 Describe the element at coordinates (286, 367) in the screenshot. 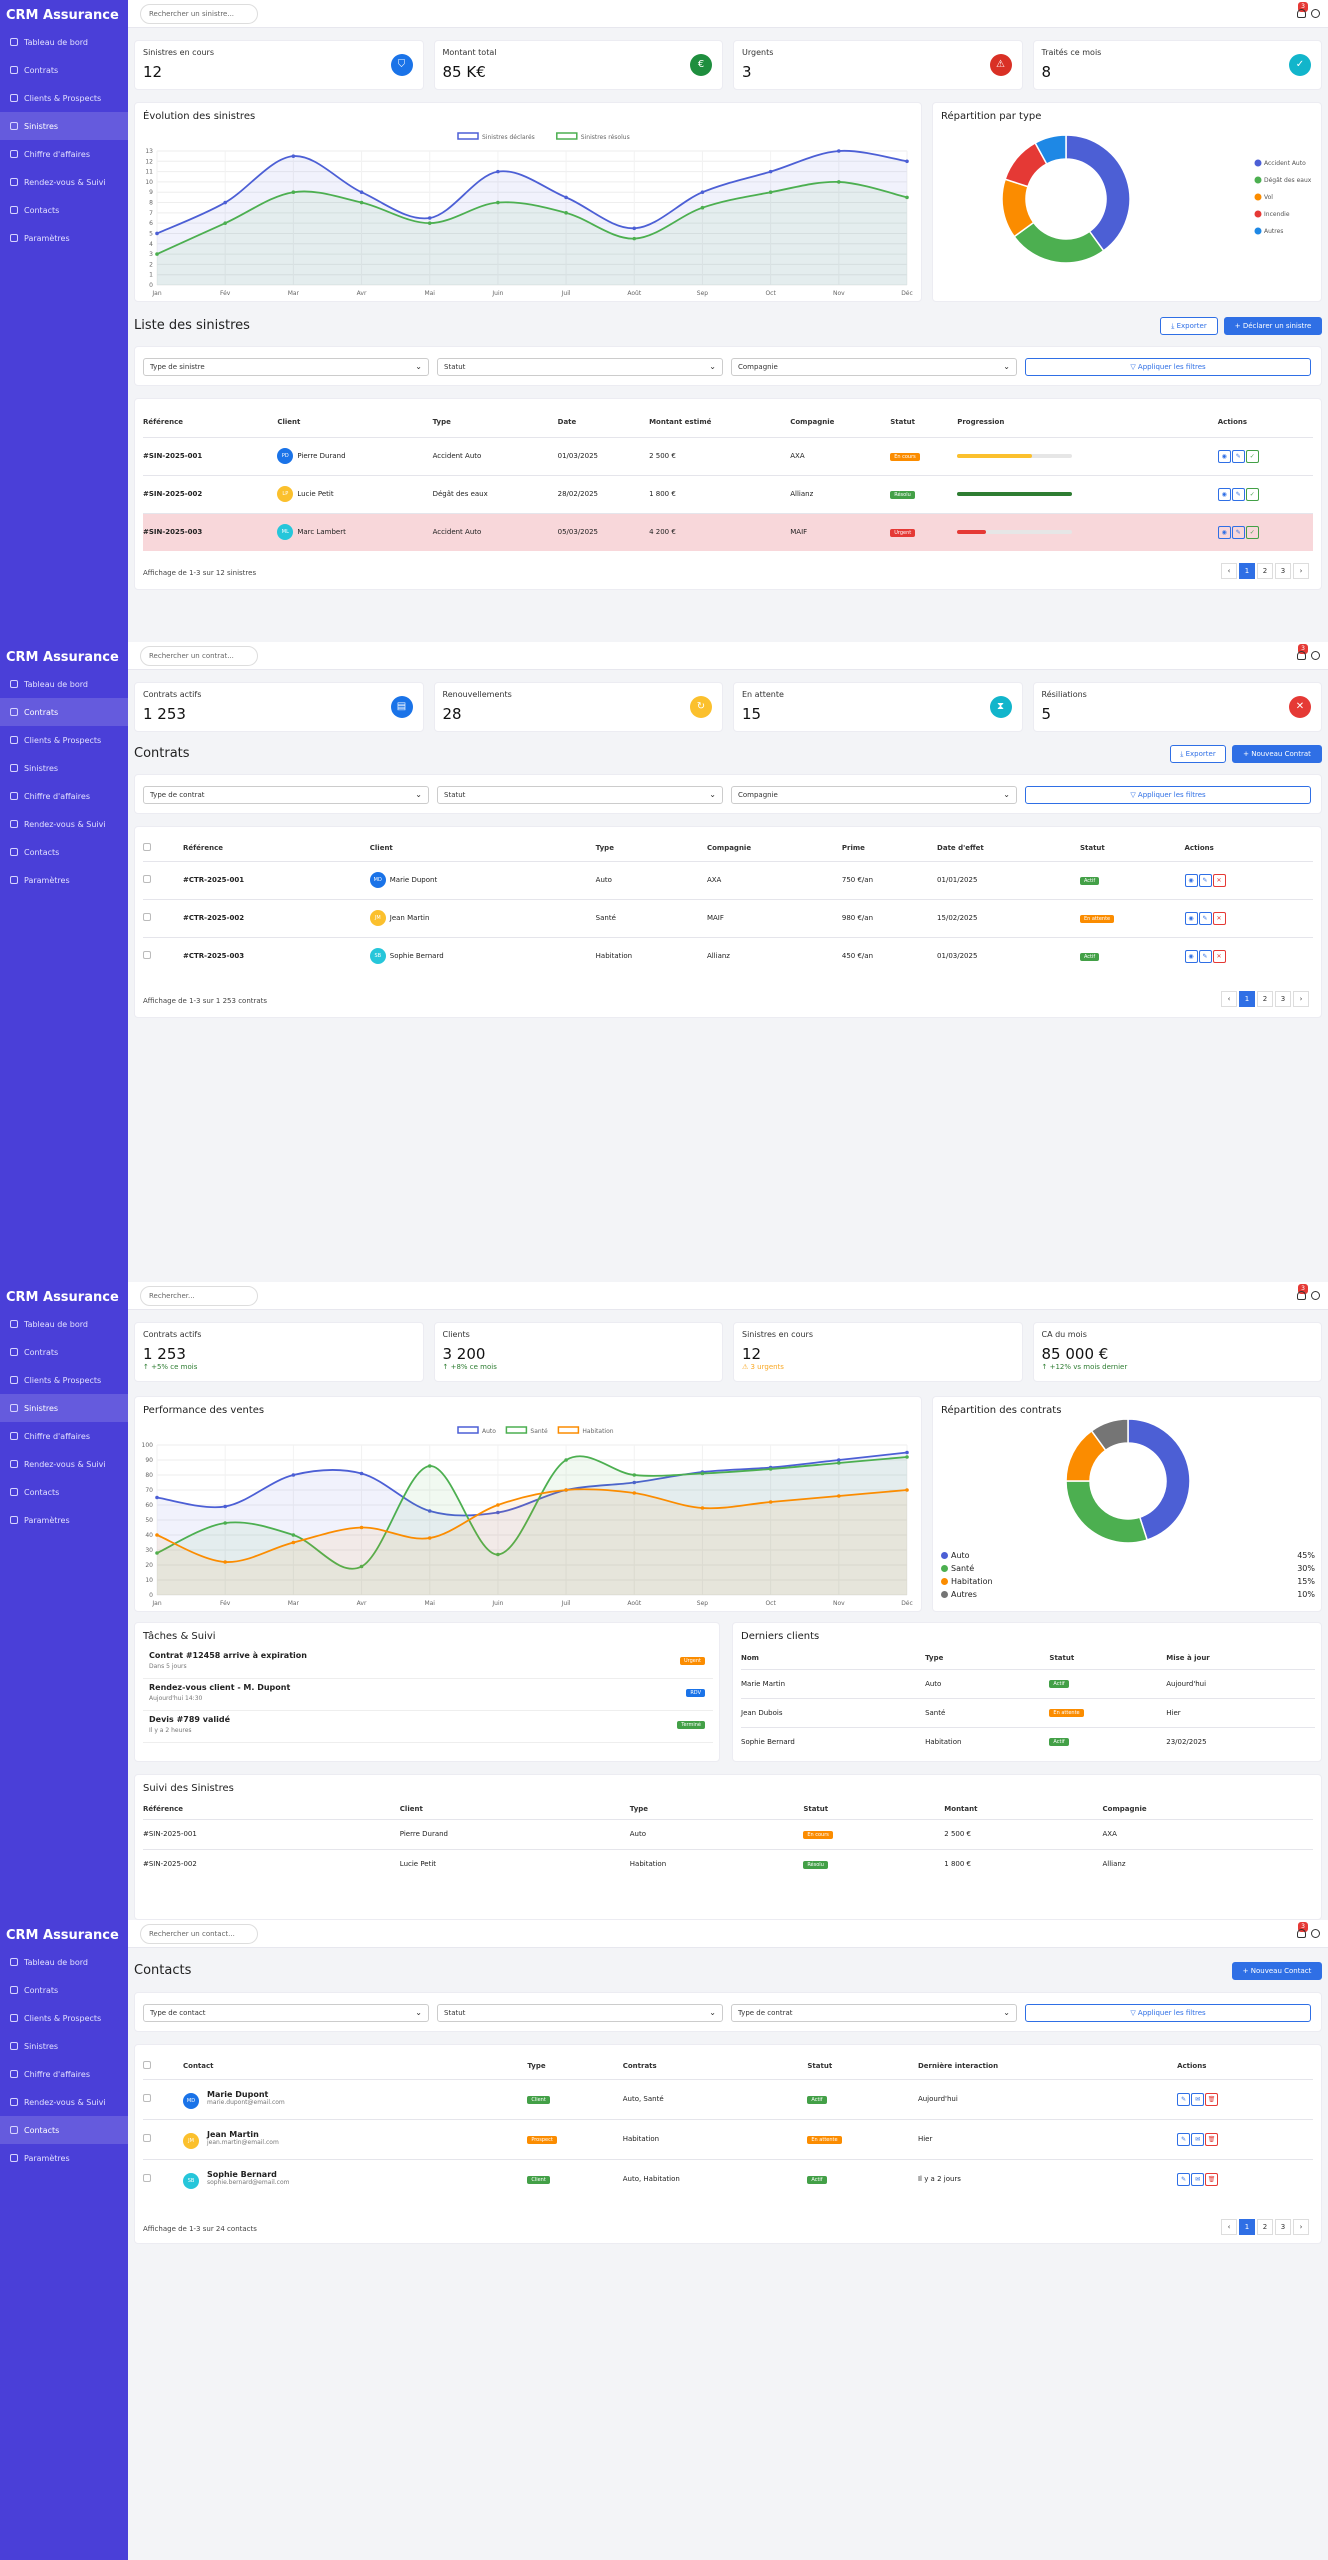

I see `filter-type-de-sinistre: Type de sinistre ⌄` at that location.